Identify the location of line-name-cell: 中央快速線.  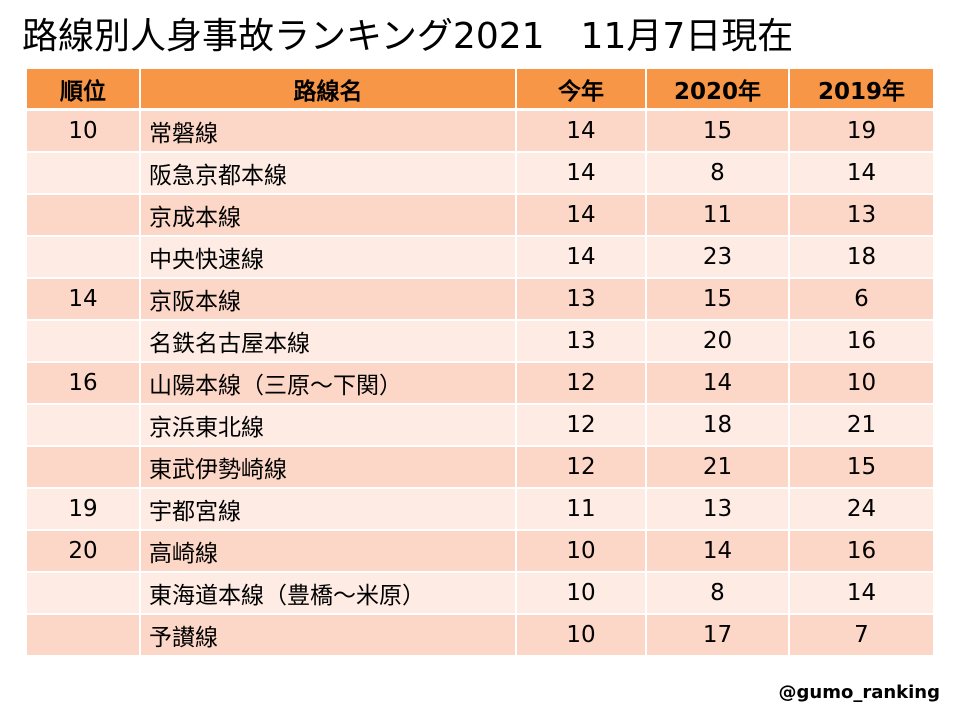
(329, 258).